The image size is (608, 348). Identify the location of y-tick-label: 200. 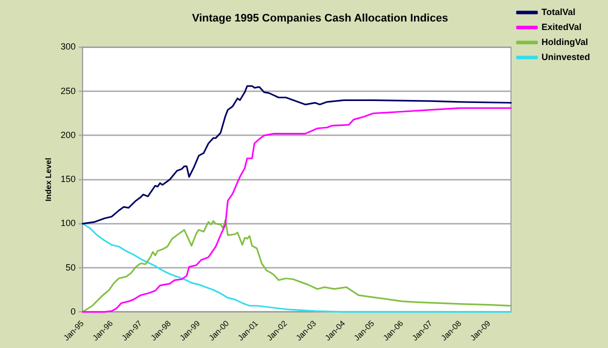
(68, 135).